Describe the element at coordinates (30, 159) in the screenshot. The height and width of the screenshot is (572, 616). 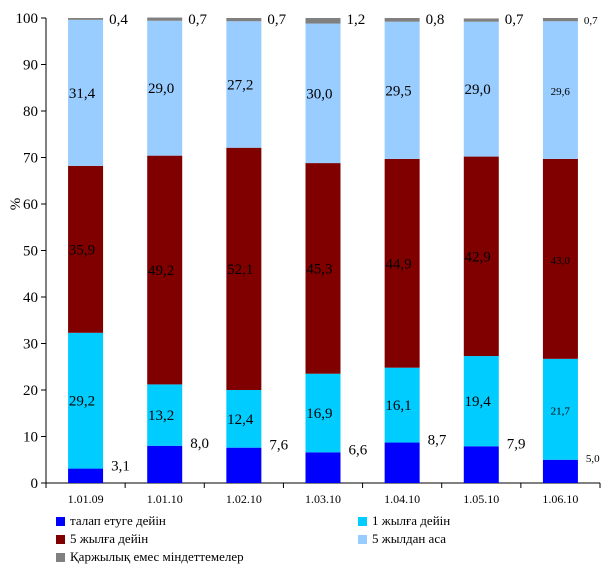
I see `y-tick-label: 70` at that location.